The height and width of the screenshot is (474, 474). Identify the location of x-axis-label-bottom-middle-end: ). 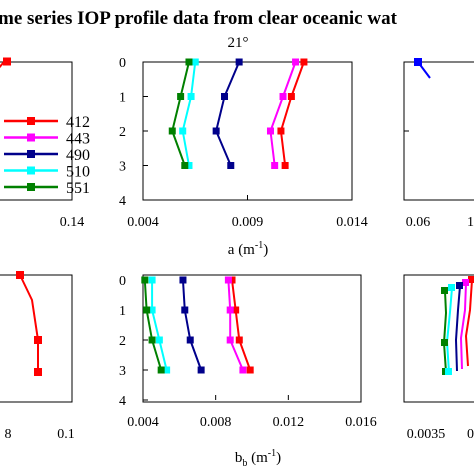
(278, 458).